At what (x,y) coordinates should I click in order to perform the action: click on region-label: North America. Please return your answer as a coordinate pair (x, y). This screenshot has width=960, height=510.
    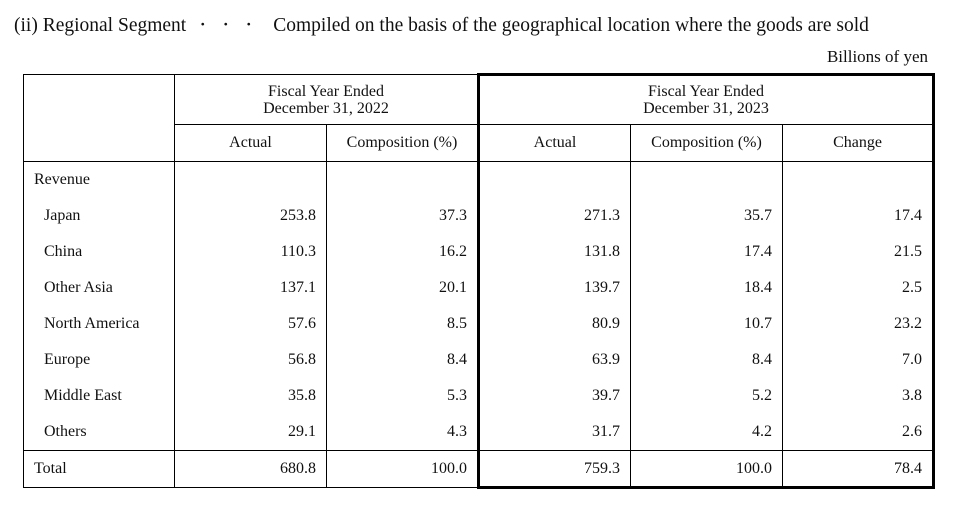
    Looking at the image, I should click on (99, 324).